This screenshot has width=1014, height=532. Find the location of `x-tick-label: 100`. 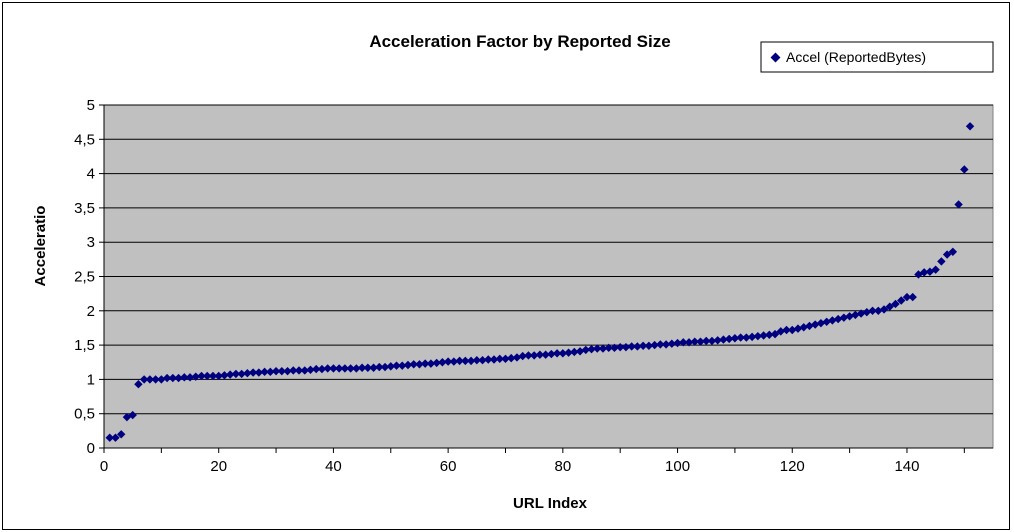

x-tick-label: 100 is located at coordinates (677, 466).